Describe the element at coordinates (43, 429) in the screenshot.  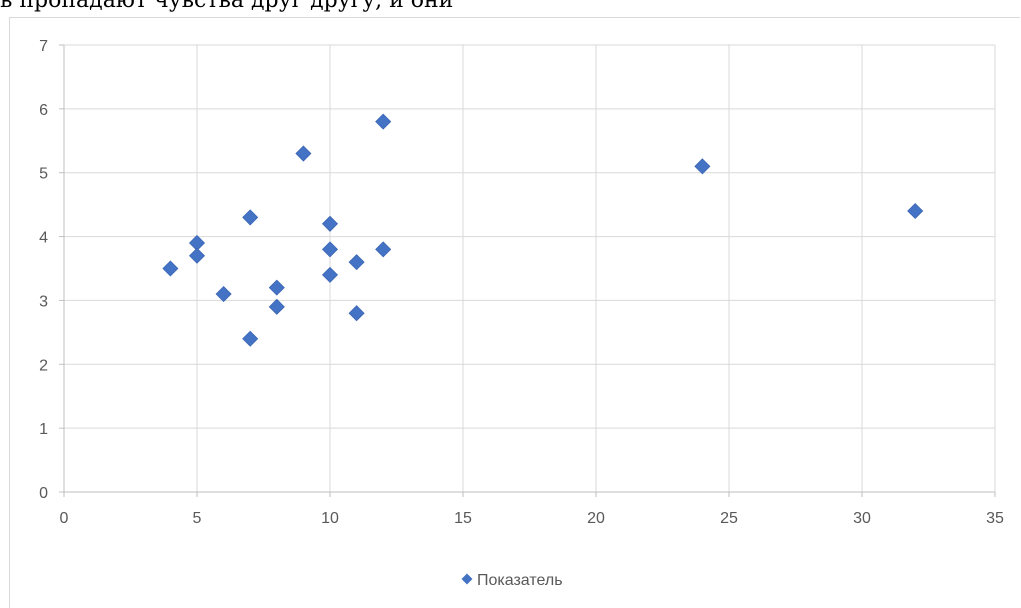
I see `y-tick-label: 1` at that location.